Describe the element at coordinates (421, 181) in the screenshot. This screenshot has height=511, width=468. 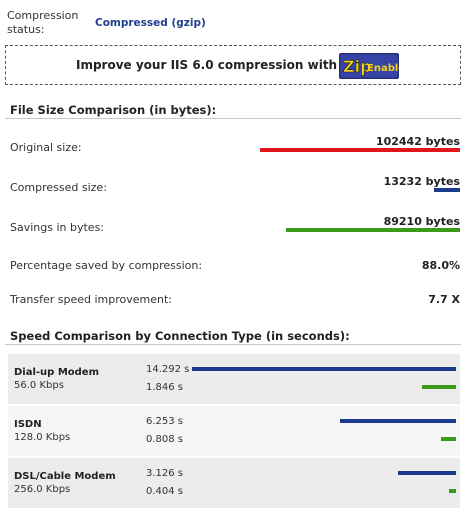
I see `compressed-size-value: 13232 bytes` at that location.